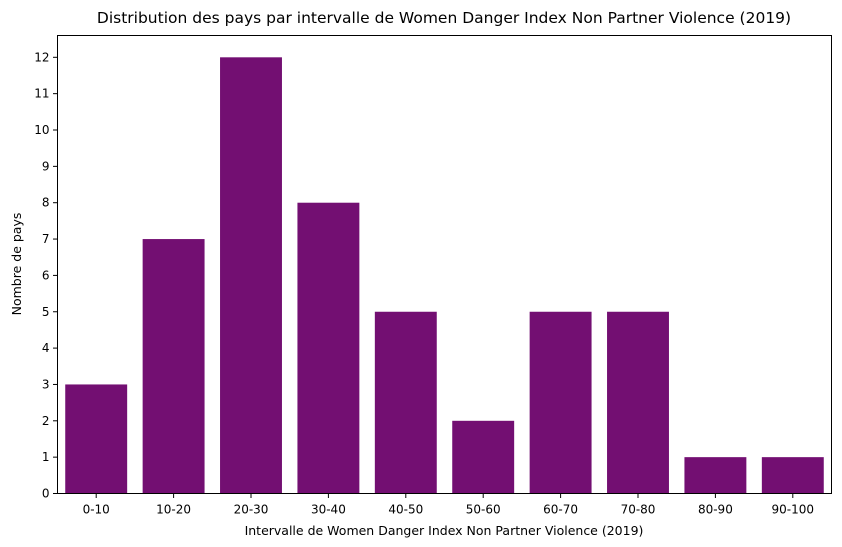  Describe the element at coordinates (46, 457) in the screenshot. I see `y-tick-label-1: 1` at that location.